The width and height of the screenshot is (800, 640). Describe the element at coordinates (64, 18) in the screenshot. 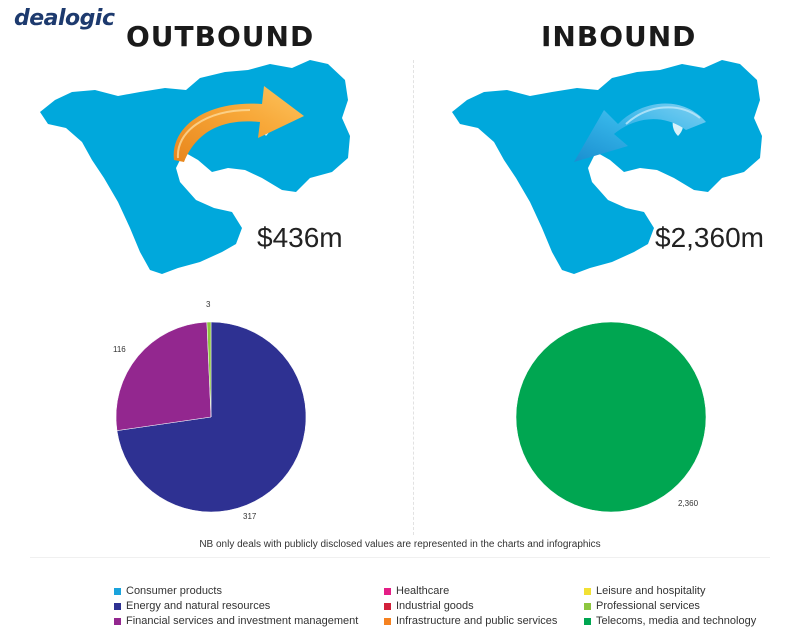

I see `dealogic-logo: dealogic` at that location.